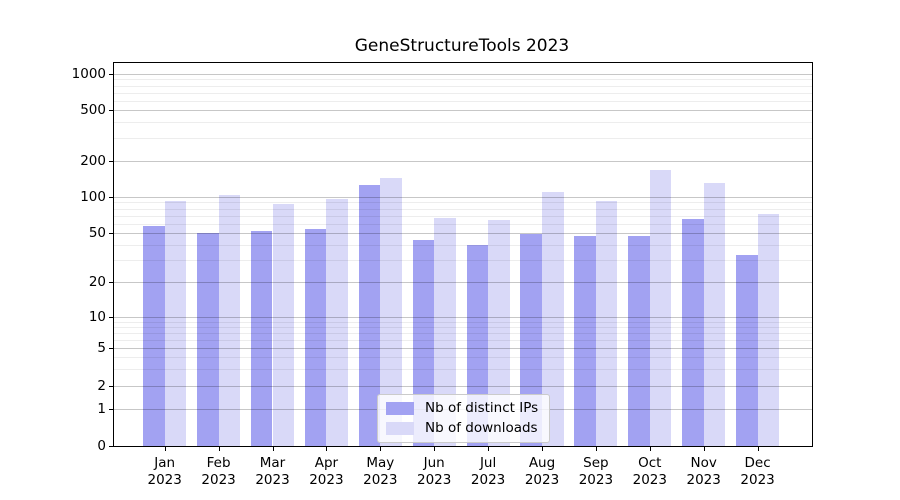  What do you see at coordinates (261, 338) in the screenshot?
I see `bar-ips-mar` at bounding box center [261, 338].